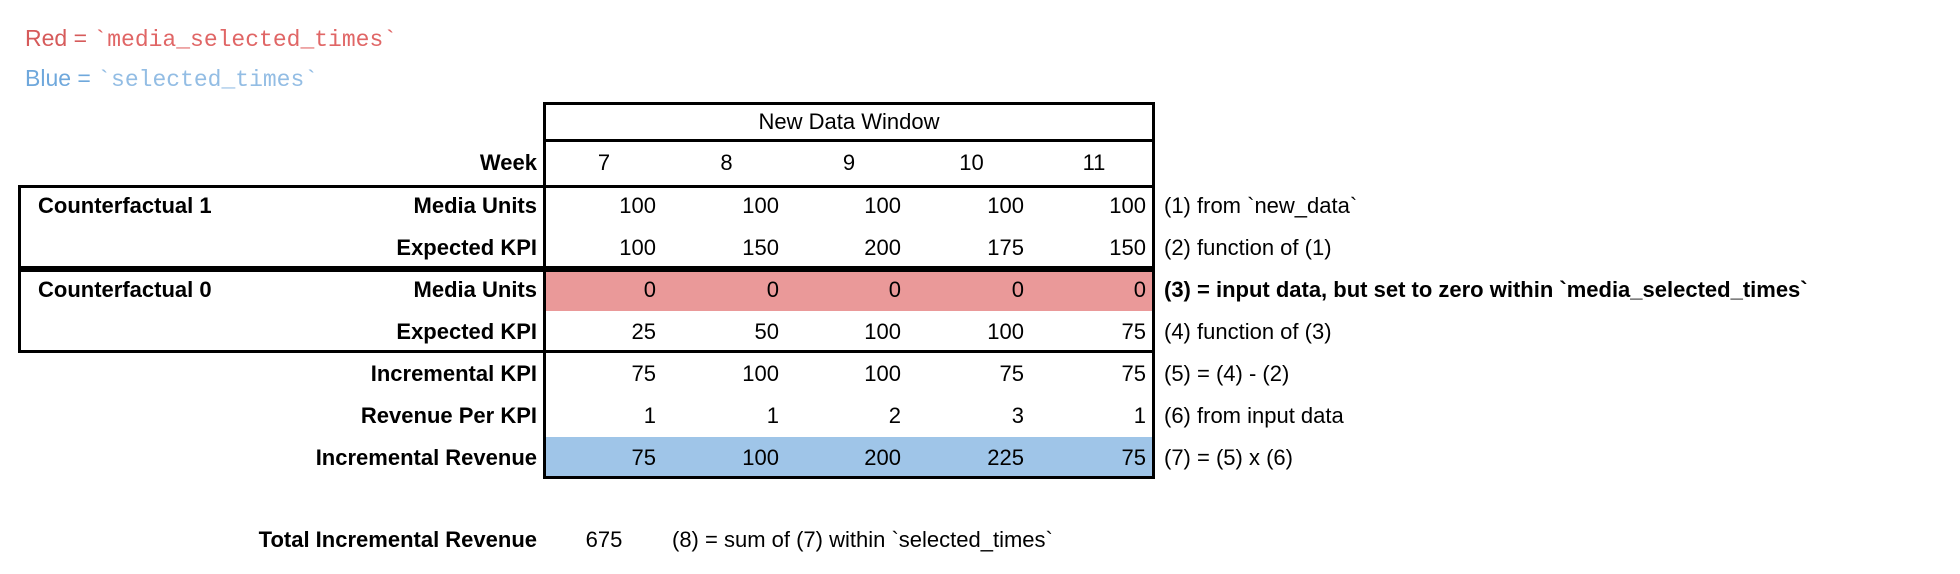 This screenshot has width=1960, height=574. Describe the element at coordinates (453, 373) in the screenshot. I see `row-label: Incremental KPI` at that location.